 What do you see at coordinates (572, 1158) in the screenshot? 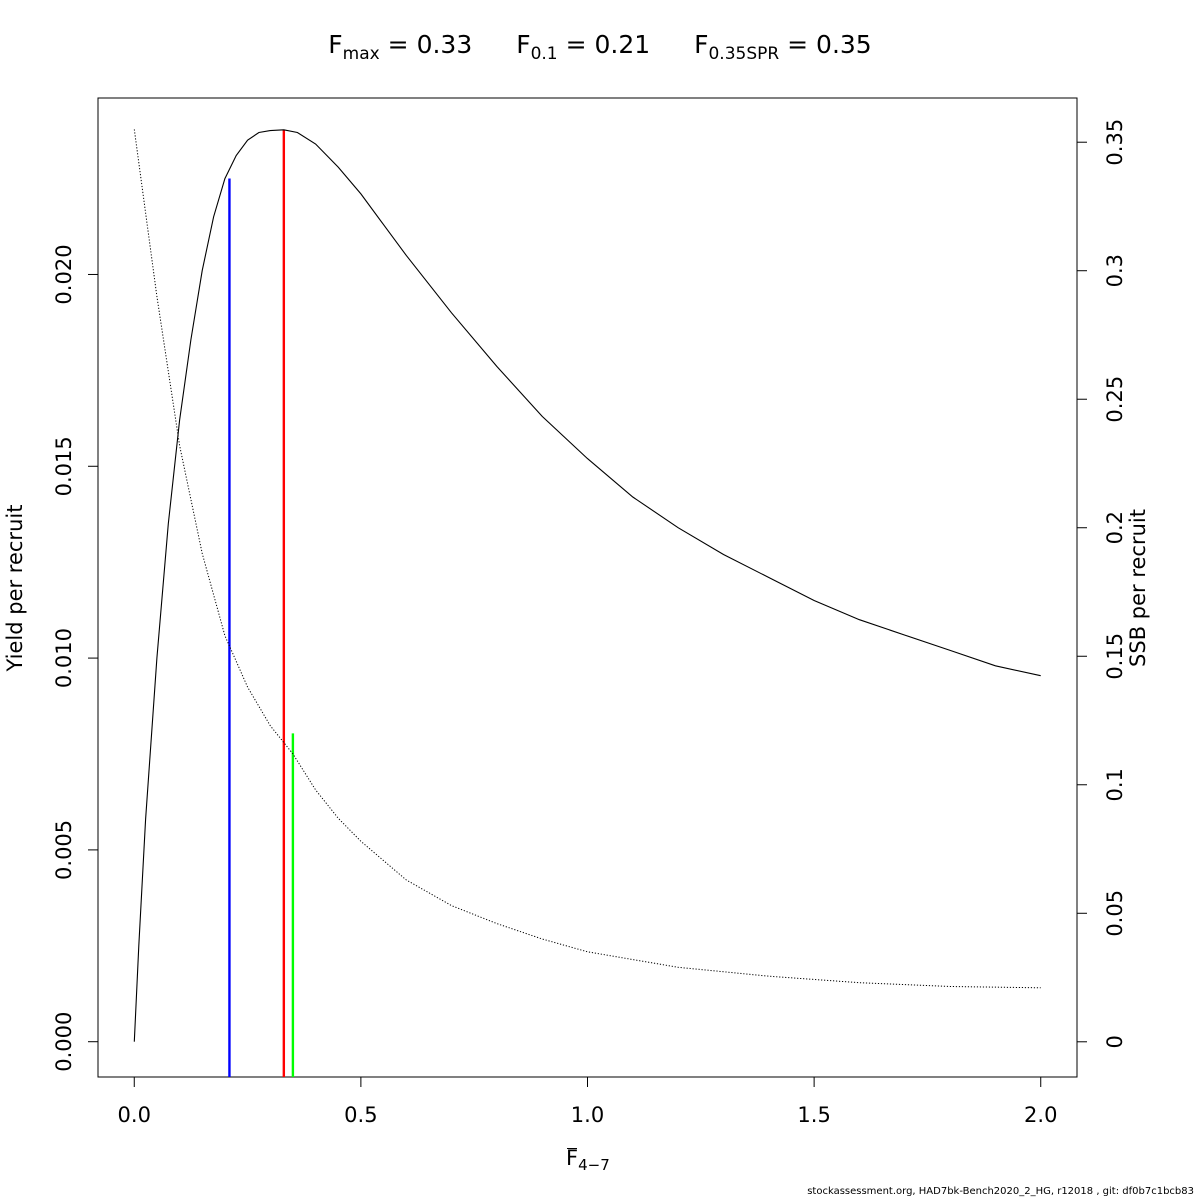
I see `x-axis-label-symbol: F` at bounding box center [572, 1158].